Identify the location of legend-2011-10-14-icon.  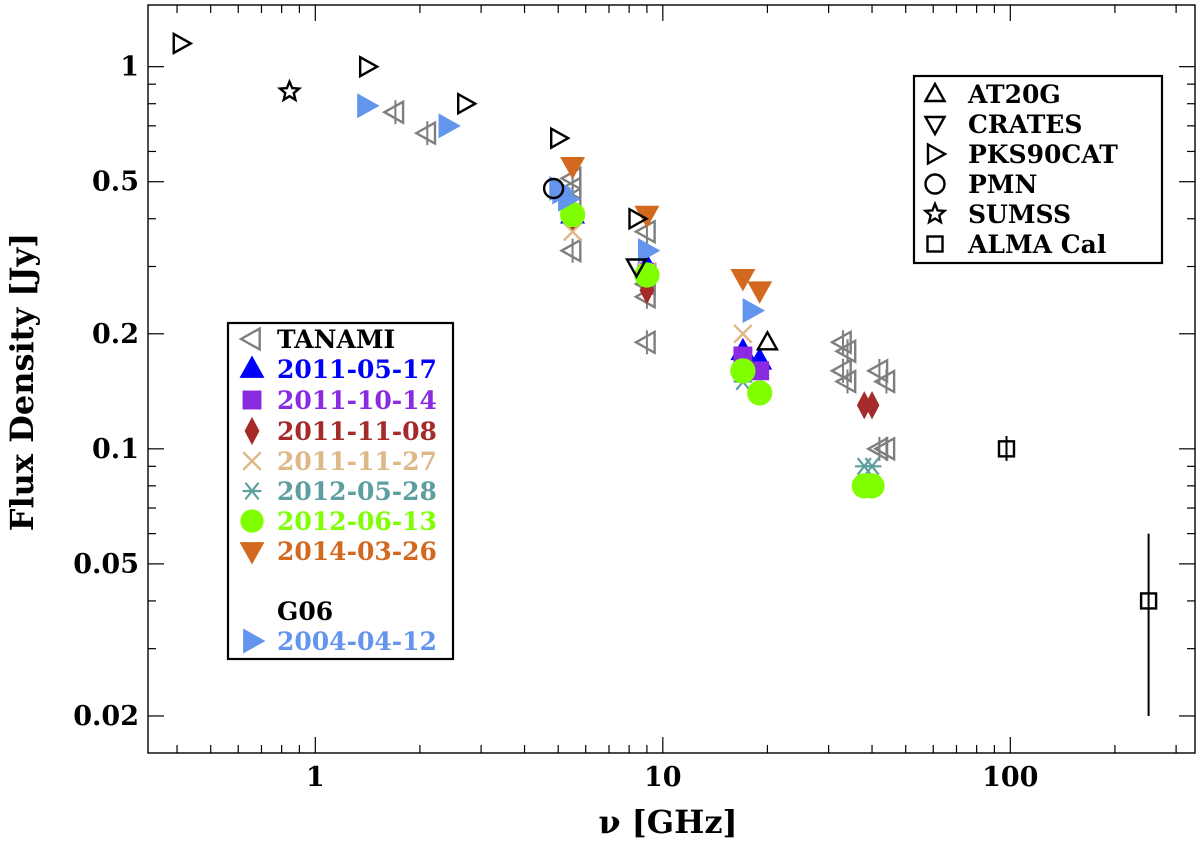
(252, 400).